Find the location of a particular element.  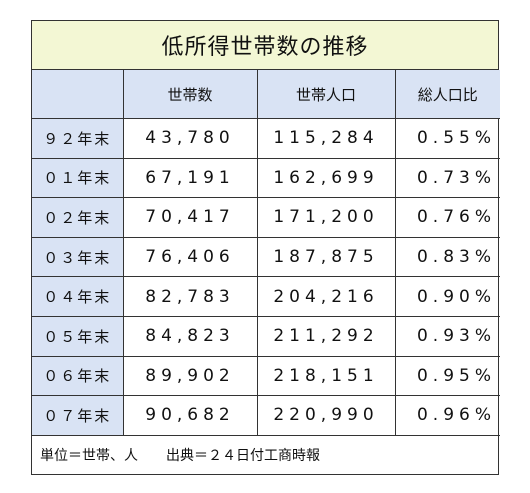

ratio-cell: 0.55% is located at coordinates (447, 138).